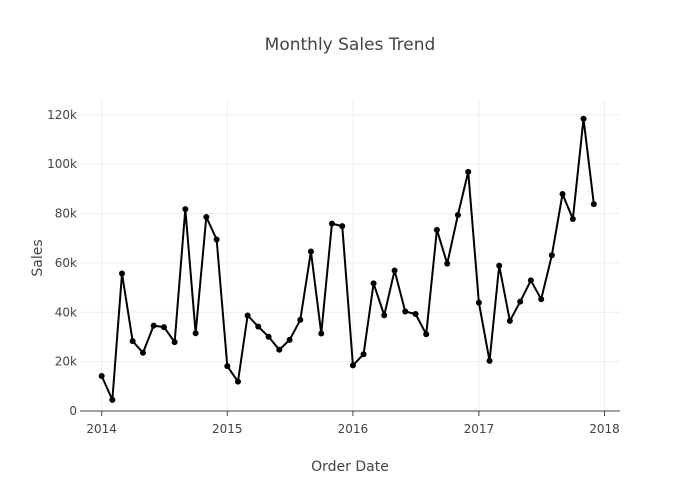 The height and width of the screenshot is (504, 700). I want to click on x-tick-label: 2015, so click(227, 429).